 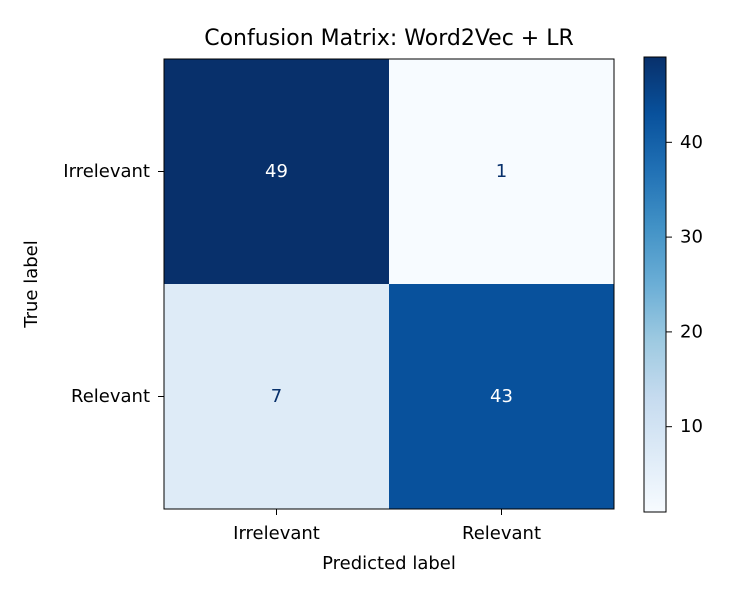 What do you see at coordinates (31, 284) in the screenshot?
I see `y-axis-label: True label` at bounding box center [31, 284].